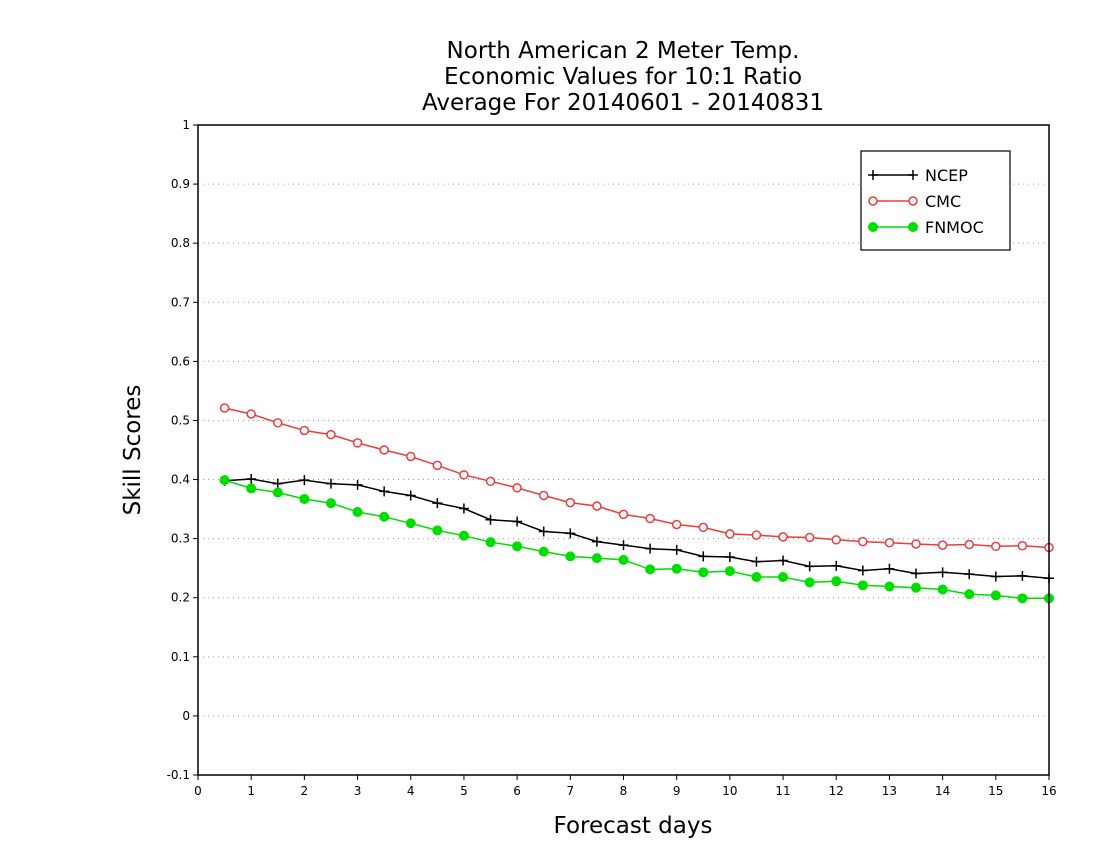 Image resolution: width=1100 pixels, height=850 pixels. I want to click on x-axis-label: Forecast days, so click(633, 826).